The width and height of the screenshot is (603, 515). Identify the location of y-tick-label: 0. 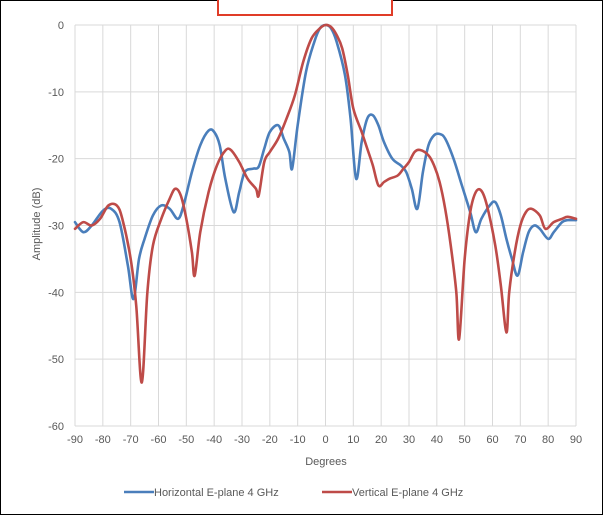
(61, 26).